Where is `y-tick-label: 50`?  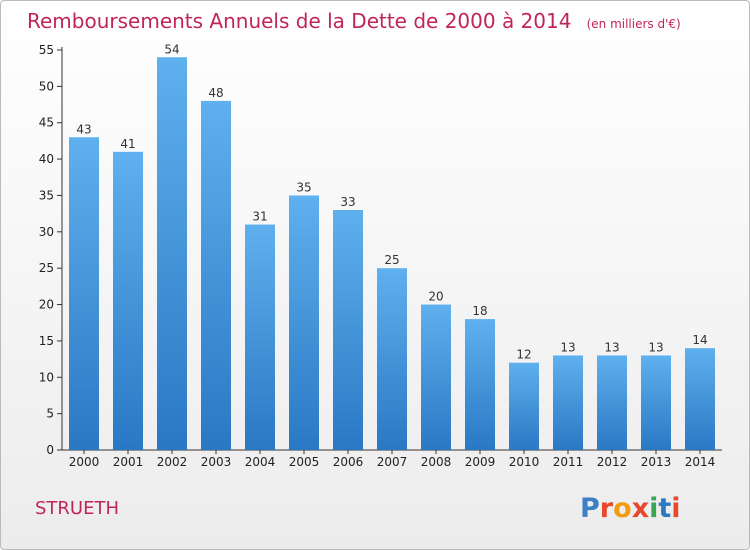
y-tick-label: 50 is located at coordinates (46, 86).